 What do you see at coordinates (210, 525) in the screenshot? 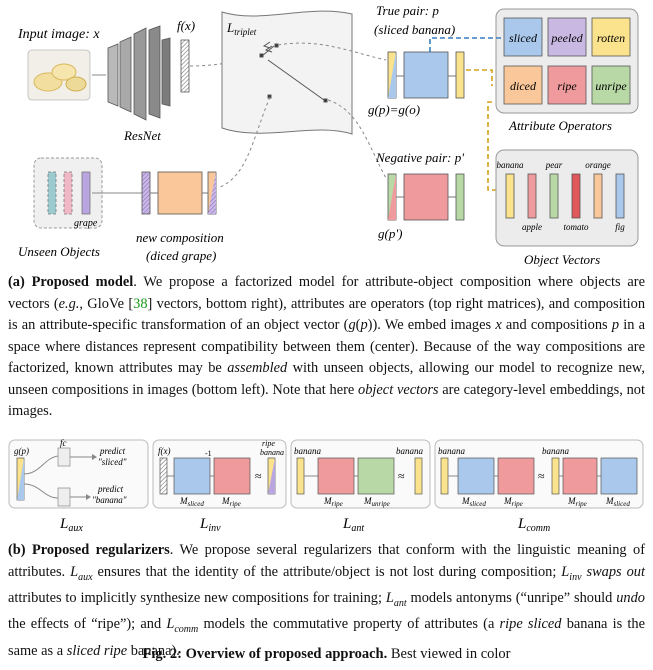
I see `inv-loss: Linv` at bounding box center [210, 525].